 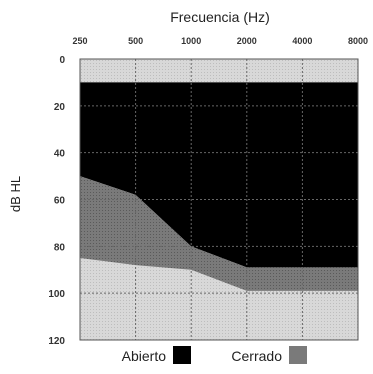 What do you see at coordinates (220, 41) in the screenshot?
I see `x-tick-labels: 250 500 1000 2000 4000 8000` at bounding box center [220, 41].